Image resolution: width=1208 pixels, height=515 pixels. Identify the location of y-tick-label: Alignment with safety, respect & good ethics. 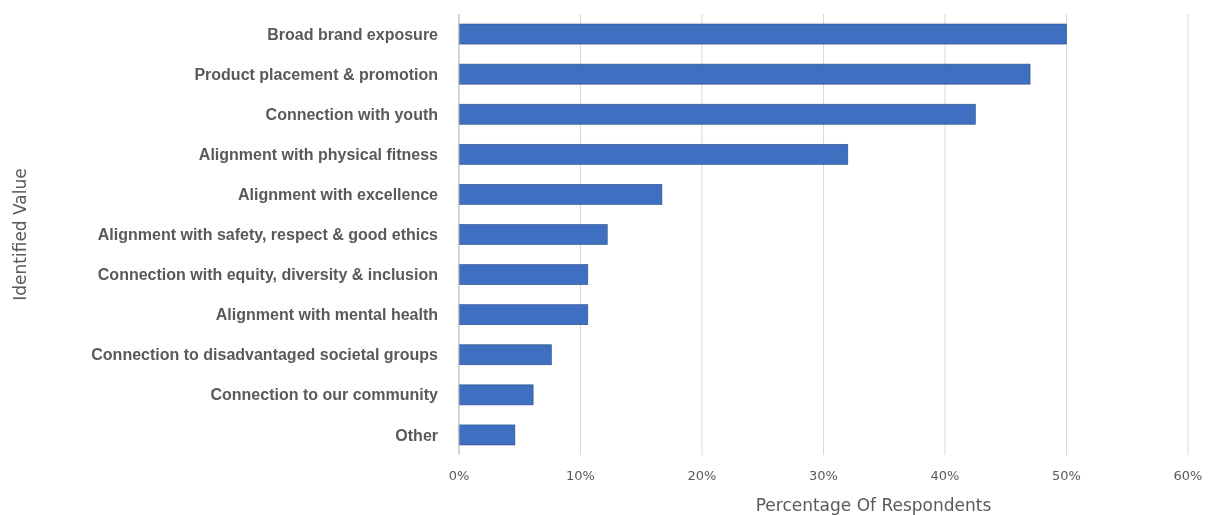
(268, 235).